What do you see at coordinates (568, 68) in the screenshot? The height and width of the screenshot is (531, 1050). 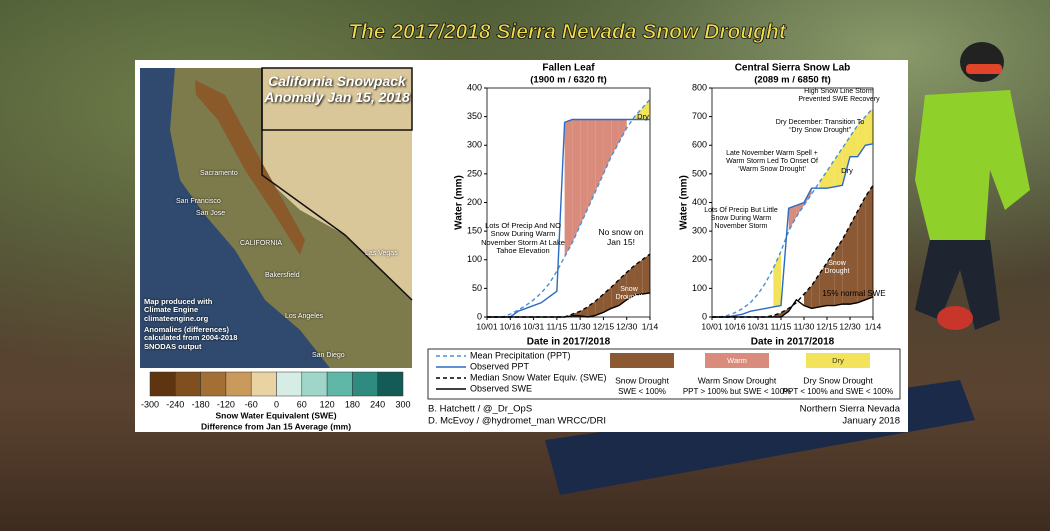 I see `chart-title: Fallen Leaf` at bounding box center [568, 68].